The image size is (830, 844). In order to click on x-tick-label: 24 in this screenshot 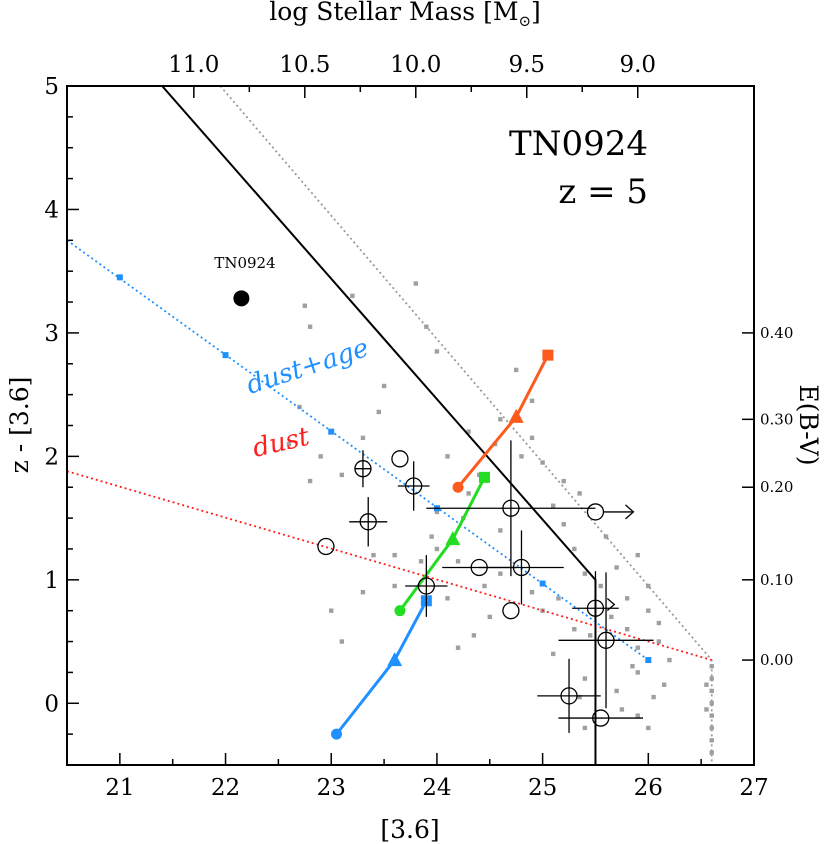, I will do `click(436, 788)`.